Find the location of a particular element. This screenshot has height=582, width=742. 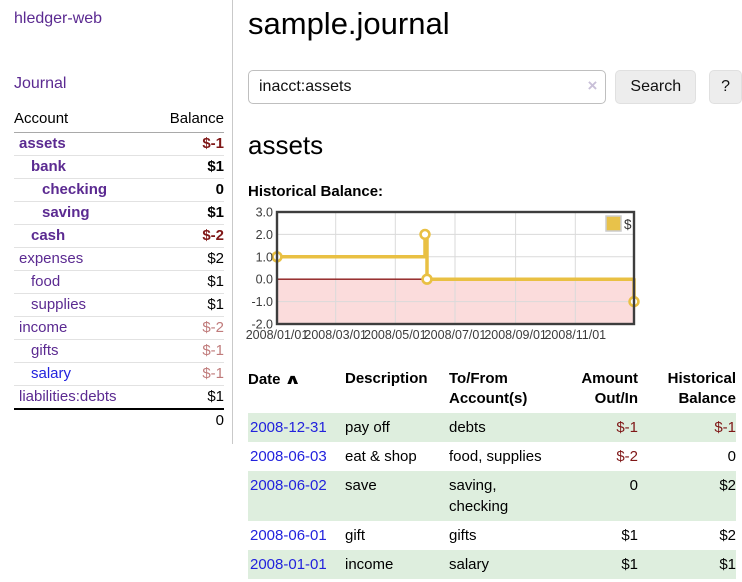

legend-label: $ is located at coordinates (628, 224).